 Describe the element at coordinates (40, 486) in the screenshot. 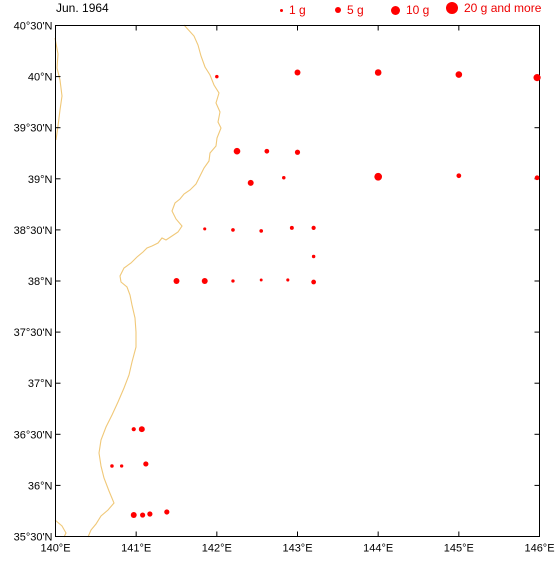

I see `y-tick-label: 36°N` at that location.